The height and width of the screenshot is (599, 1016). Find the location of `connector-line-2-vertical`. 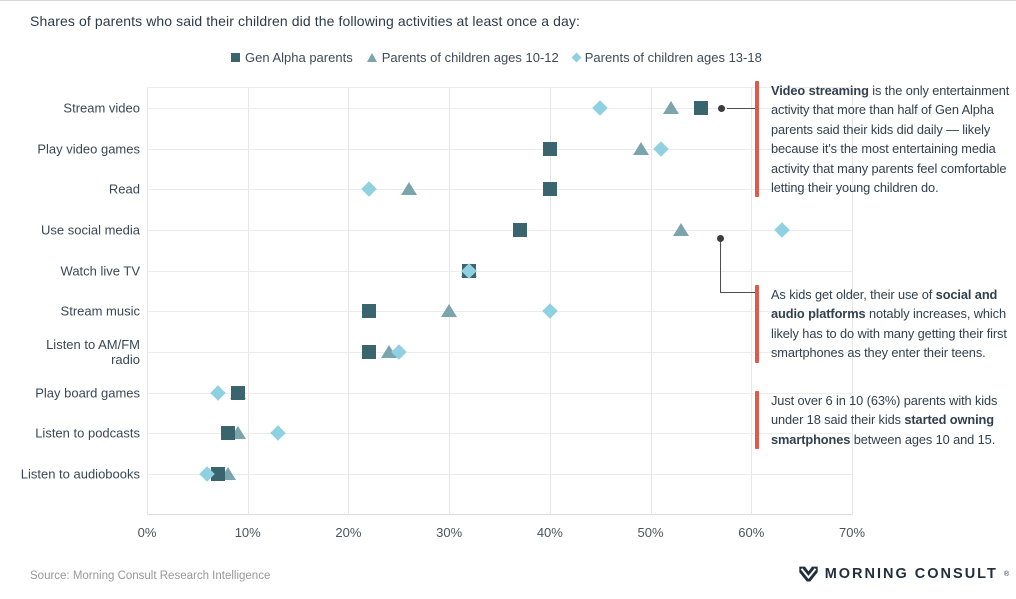

connector-line-2-vertical is located at coordinates (720, 267).